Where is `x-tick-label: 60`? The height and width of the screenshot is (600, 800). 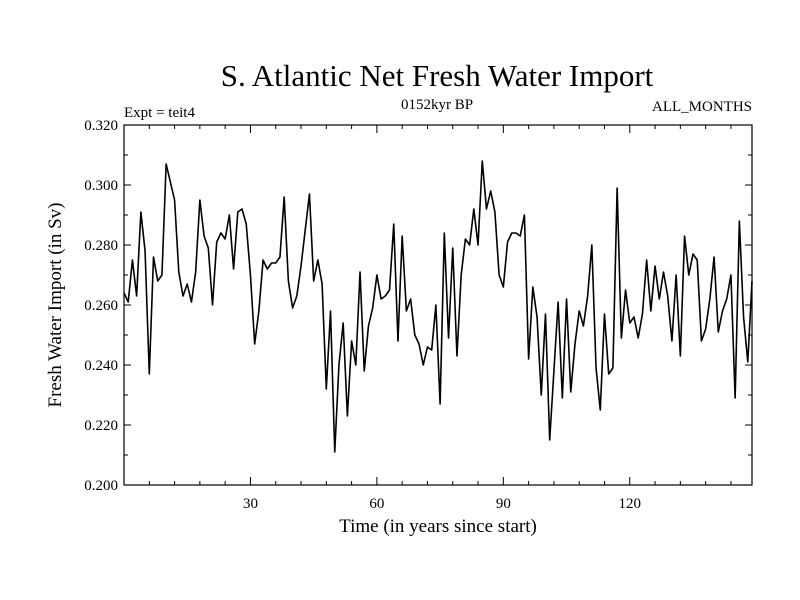 x-tick-label: 60 is located at coordinates (376, 504).